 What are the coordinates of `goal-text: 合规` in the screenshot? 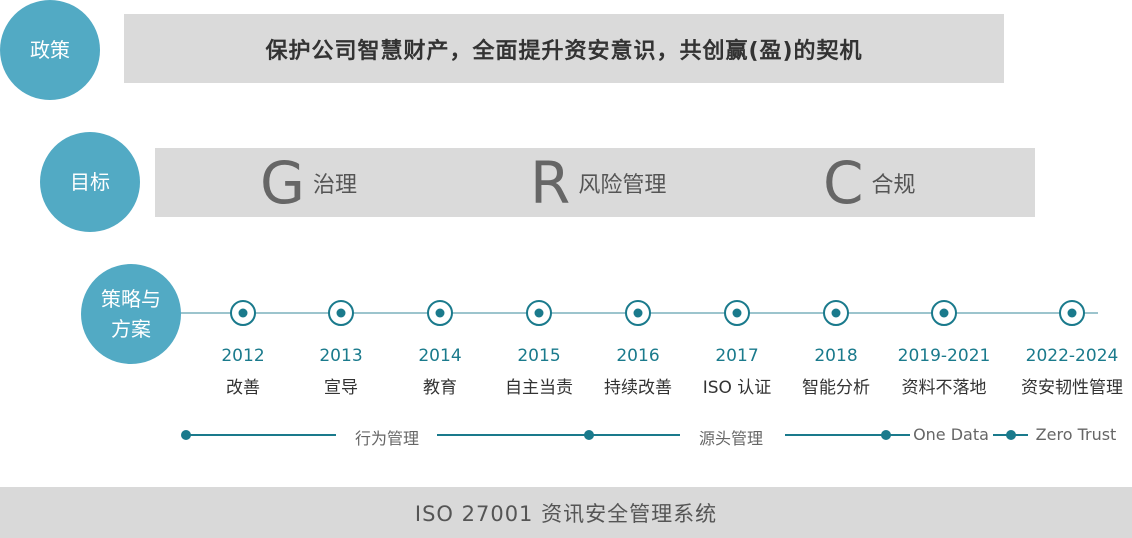 It's located at (893, 185).